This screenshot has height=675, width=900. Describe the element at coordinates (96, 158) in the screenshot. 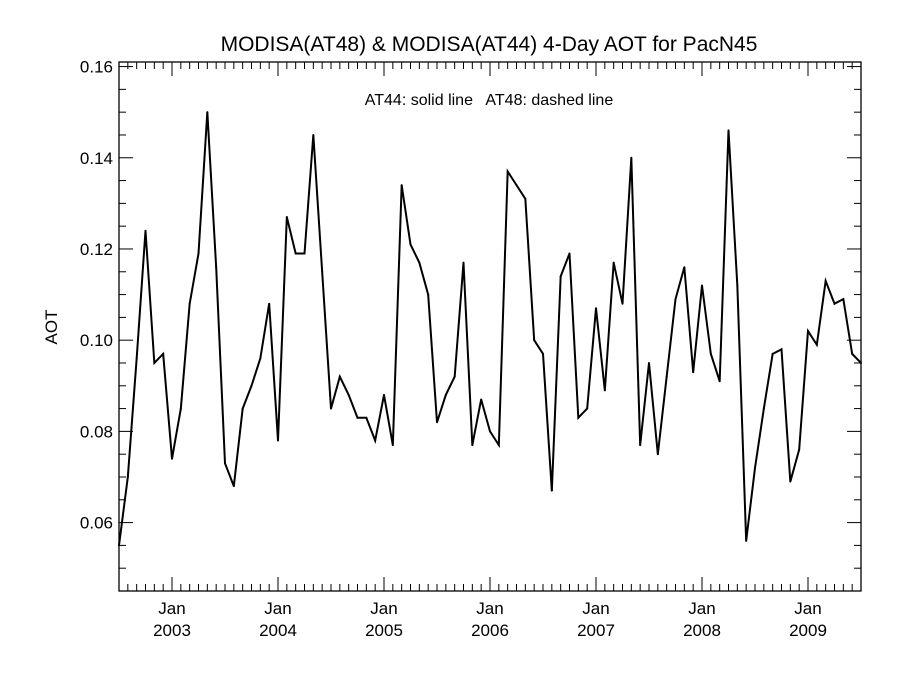

I see `y-tick-label: 0.14` at that location.